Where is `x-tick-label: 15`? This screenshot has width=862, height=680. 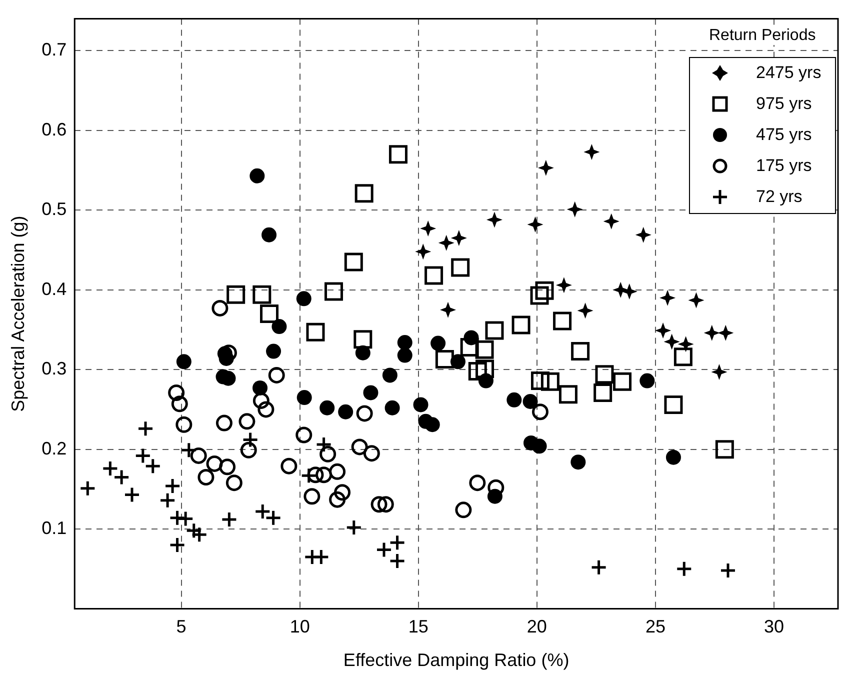 x-tick-label: 15 is located at coordinates (418, 626).